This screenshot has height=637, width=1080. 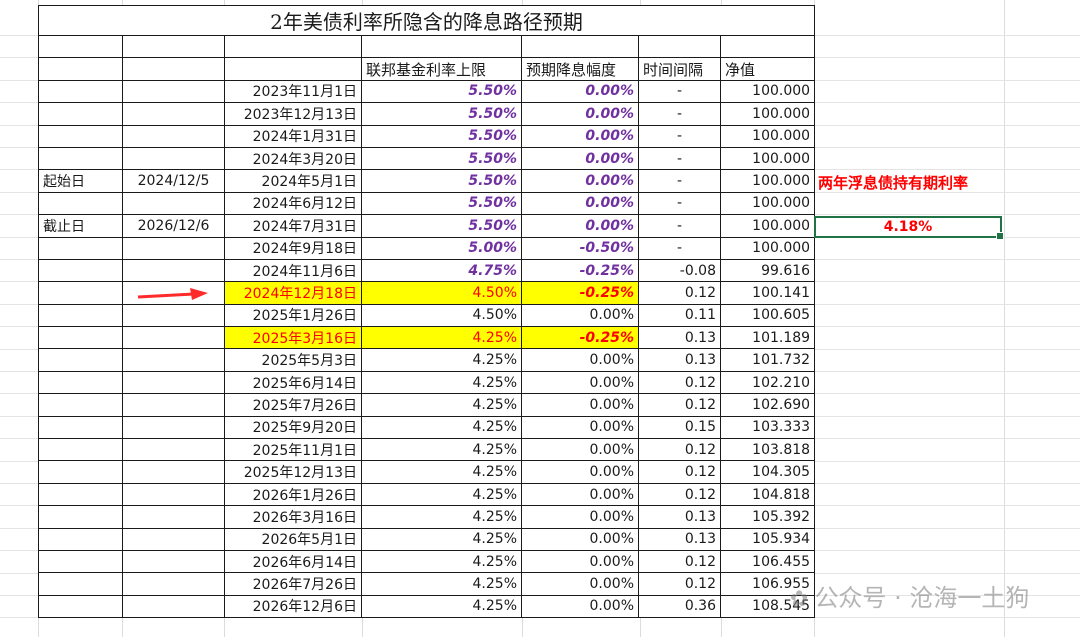 I want to click on date-cell: 2024年3月20日, so click(x=293, y=158).